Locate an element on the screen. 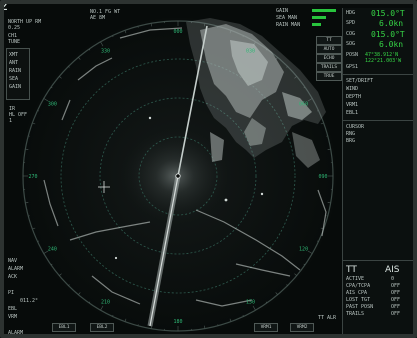  echo-button: ECHO is located at coordinates (329, 58).